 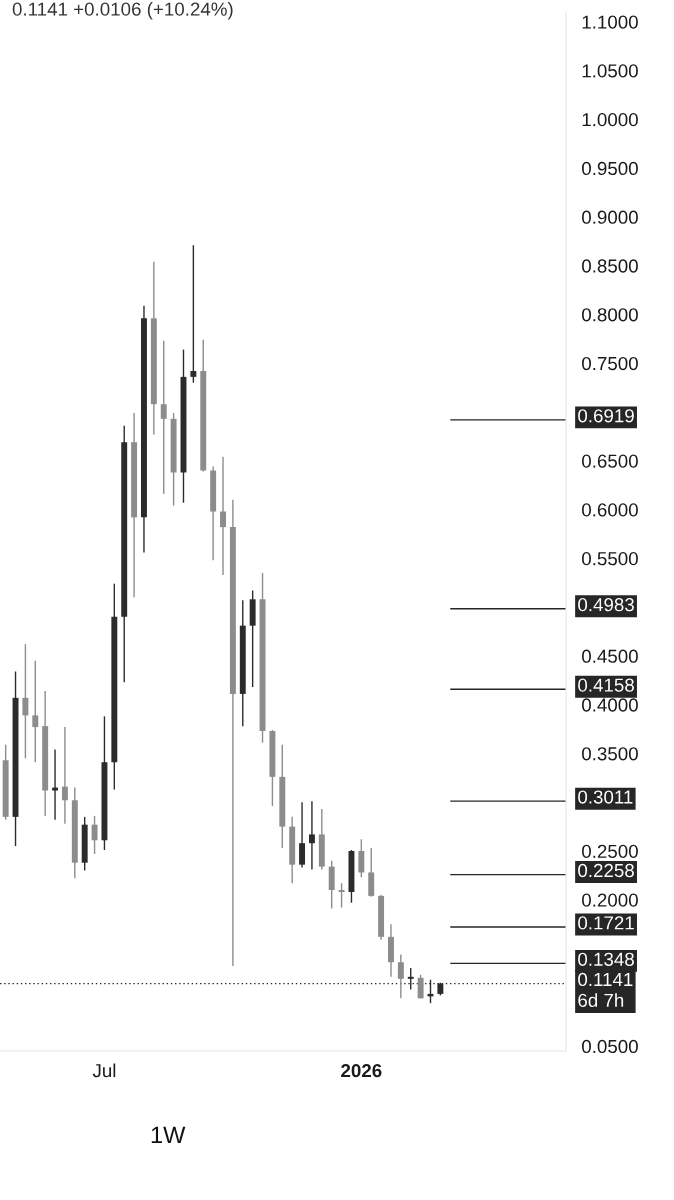 What do you see at coordinates (104, 1070) in the screenshot?
I see `x-tick-label: Jul` at bounding box center [104, 1070].